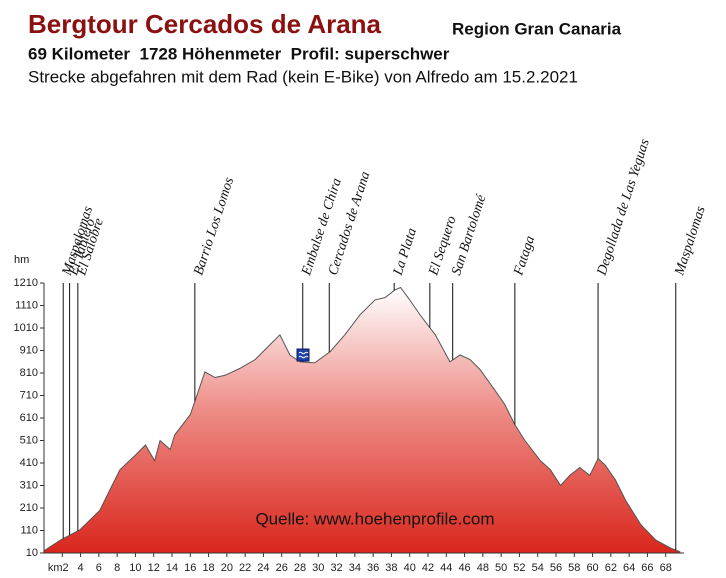  What do you see at coordinates (117, 568) in the screenshot?
I see `x-tick-label: 8` at bounding box center [117, 568].